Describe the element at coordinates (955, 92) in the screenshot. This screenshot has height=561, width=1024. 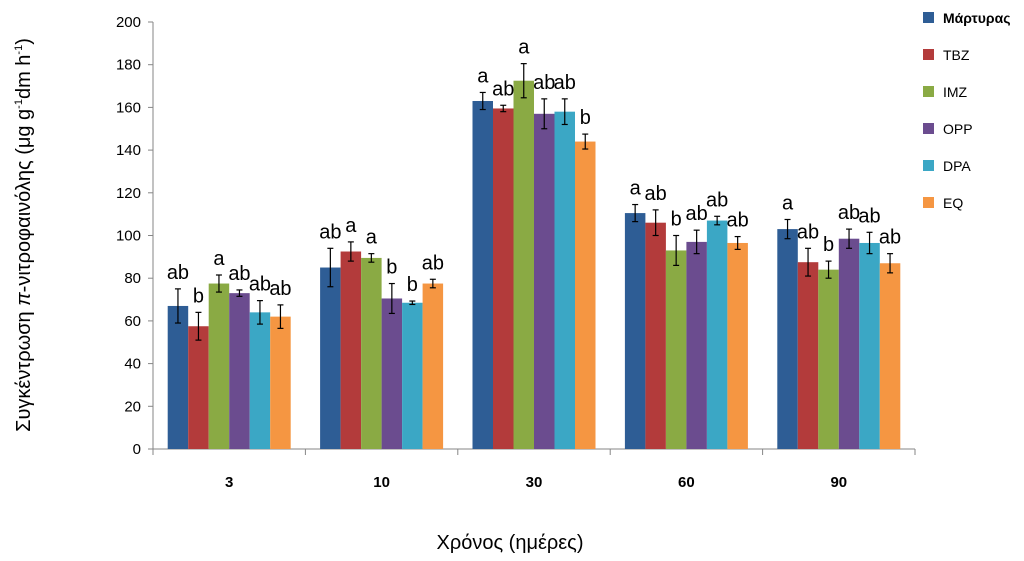
I see `legend-label: IMZ` at that location.